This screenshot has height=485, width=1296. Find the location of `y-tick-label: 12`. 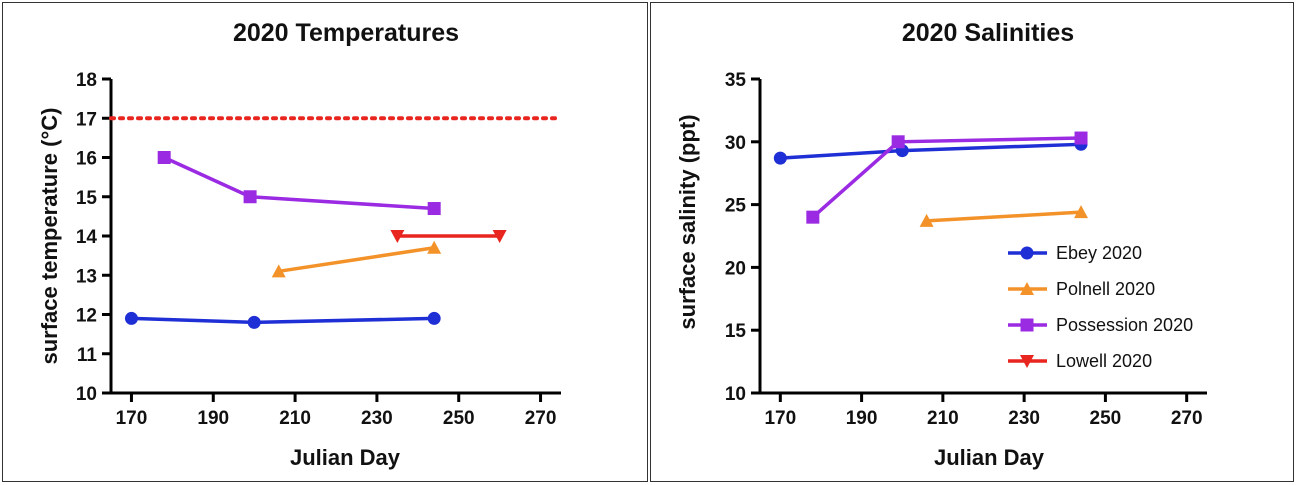

y-tick-label: 12 is located at coordinates (86, 316).